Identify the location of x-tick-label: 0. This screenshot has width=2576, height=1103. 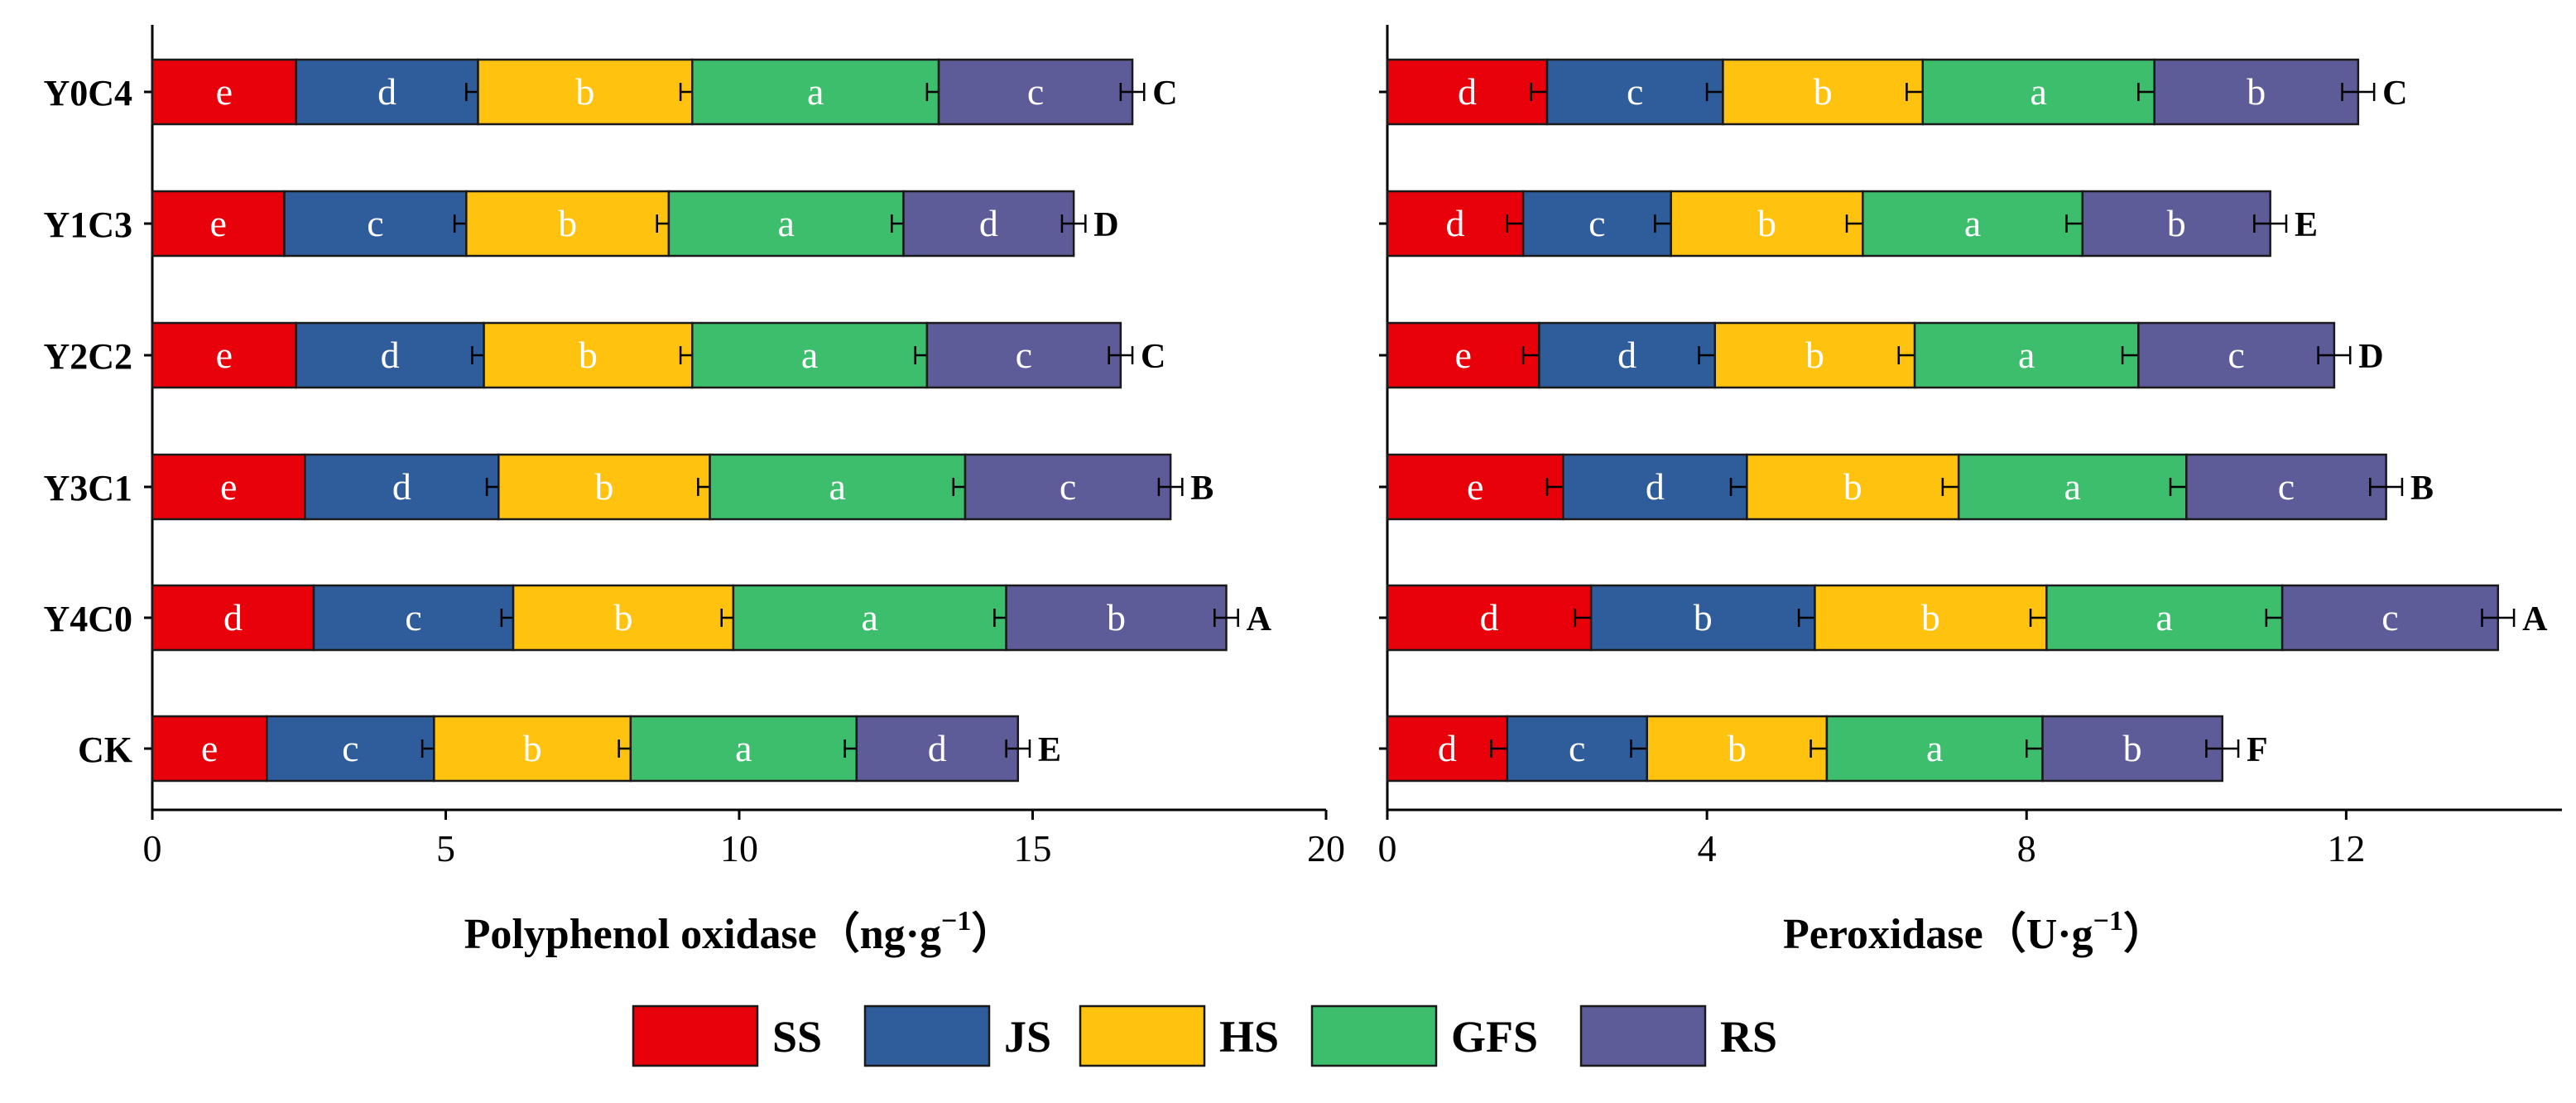
(152, 848).